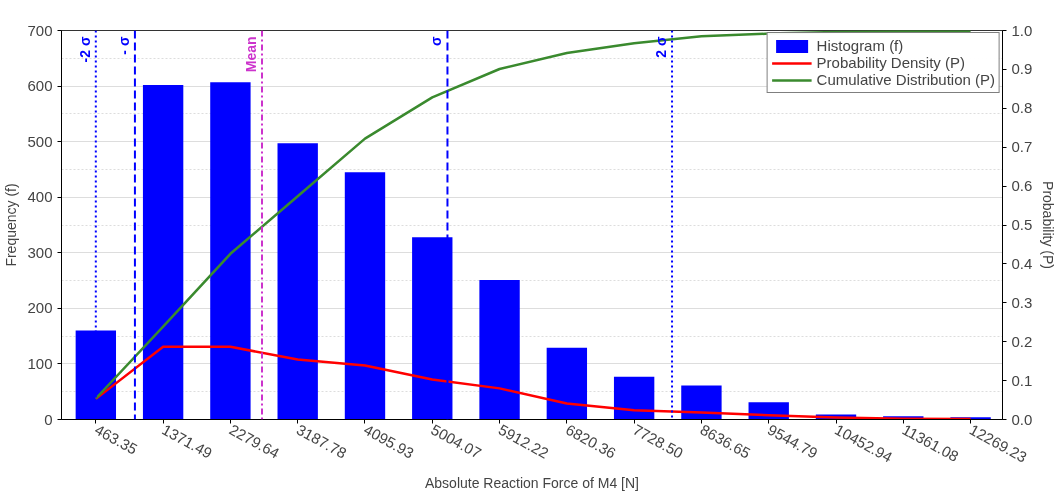 The height and width of the screenshot is (494, 1059). I want to click on y2-tick-label: 0.2, so click(1022, 341).